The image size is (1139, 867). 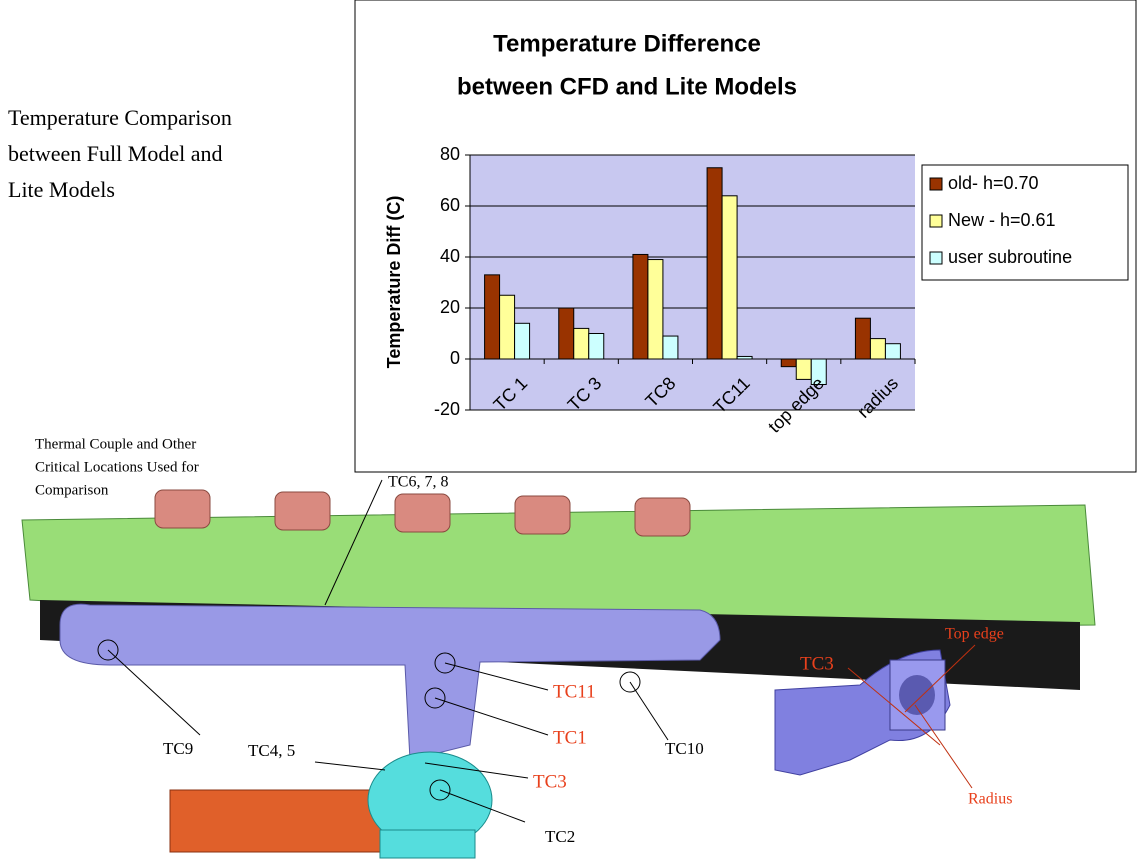 I want to click on y-tick-label: 60, so click(x=450, y=205).